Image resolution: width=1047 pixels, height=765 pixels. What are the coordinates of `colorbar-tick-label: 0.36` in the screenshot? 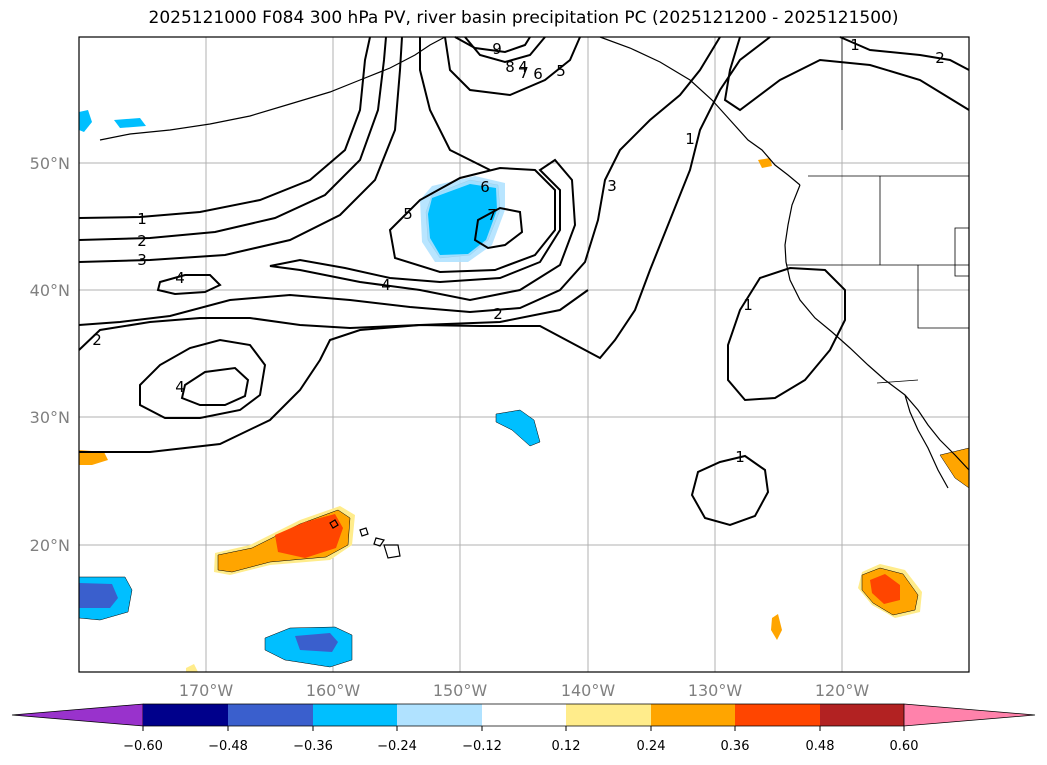 It's located at (735, 746).